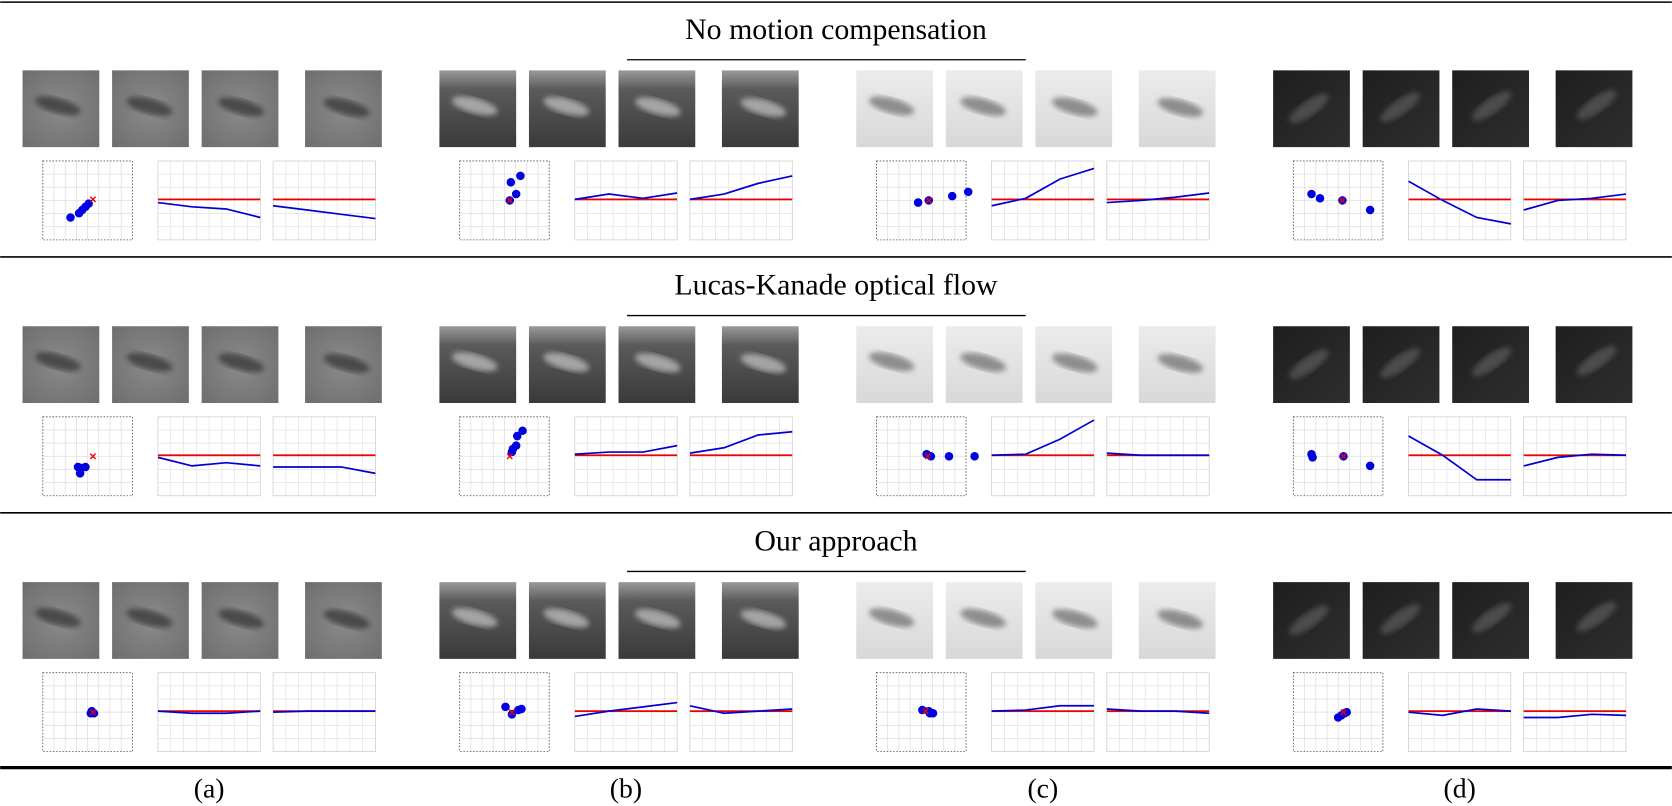 The width and height of the screenshot is (1672, 806). Describe the element at coordinates (1042, 787) in the screenshot. I see `column-label: (c)` at that location.